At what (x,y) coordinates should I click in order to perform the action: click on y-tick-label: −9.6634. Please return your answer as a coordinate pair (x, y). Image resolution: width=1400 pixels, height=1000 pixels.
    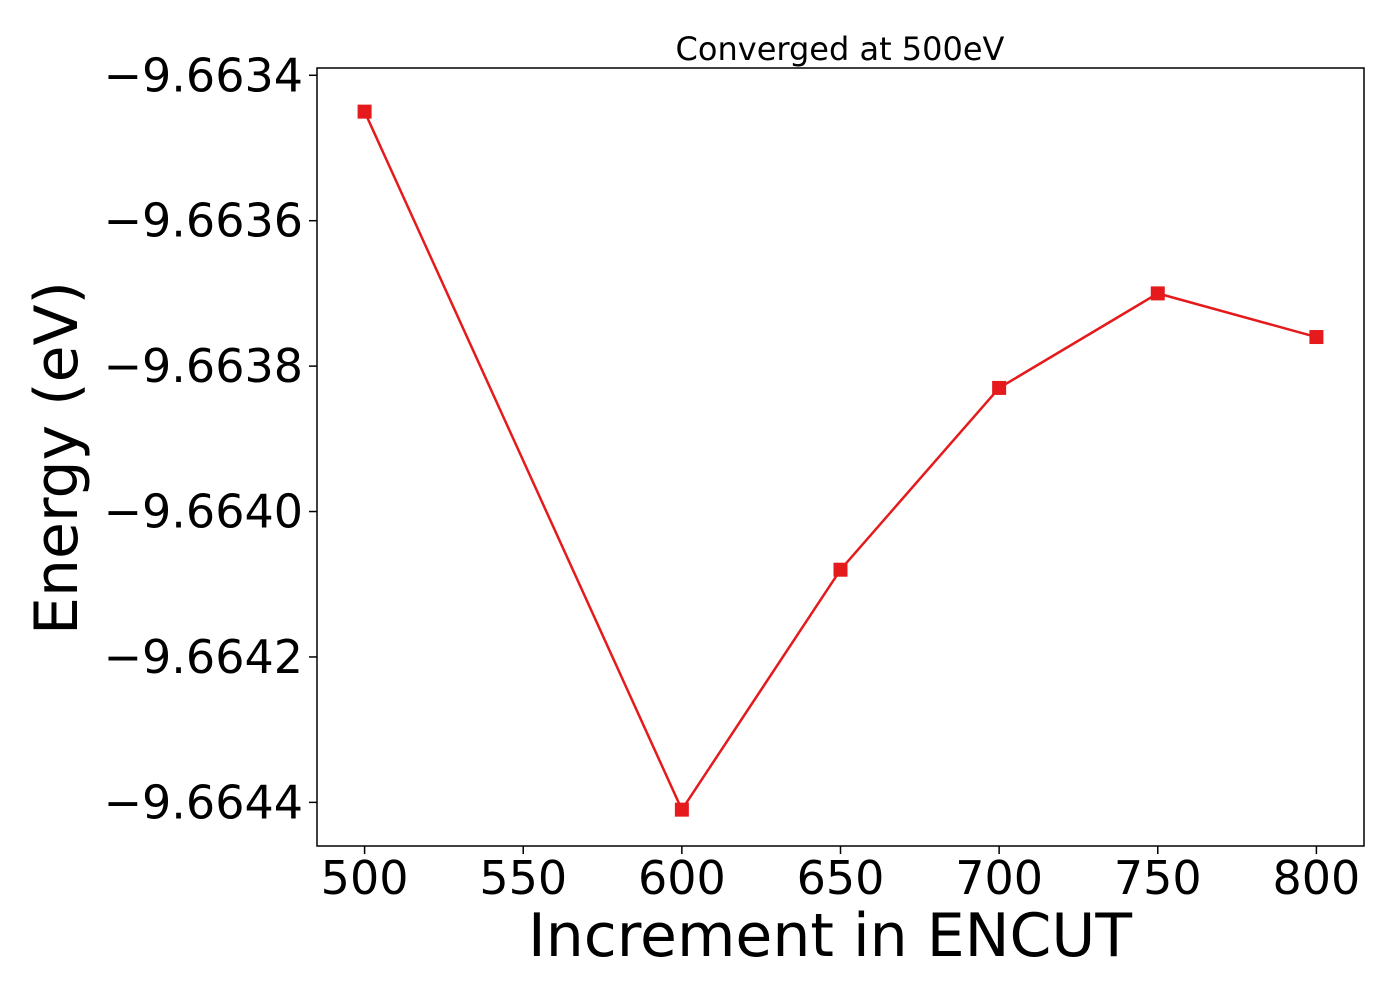
    Looking at the image, I should click on (204, 75).